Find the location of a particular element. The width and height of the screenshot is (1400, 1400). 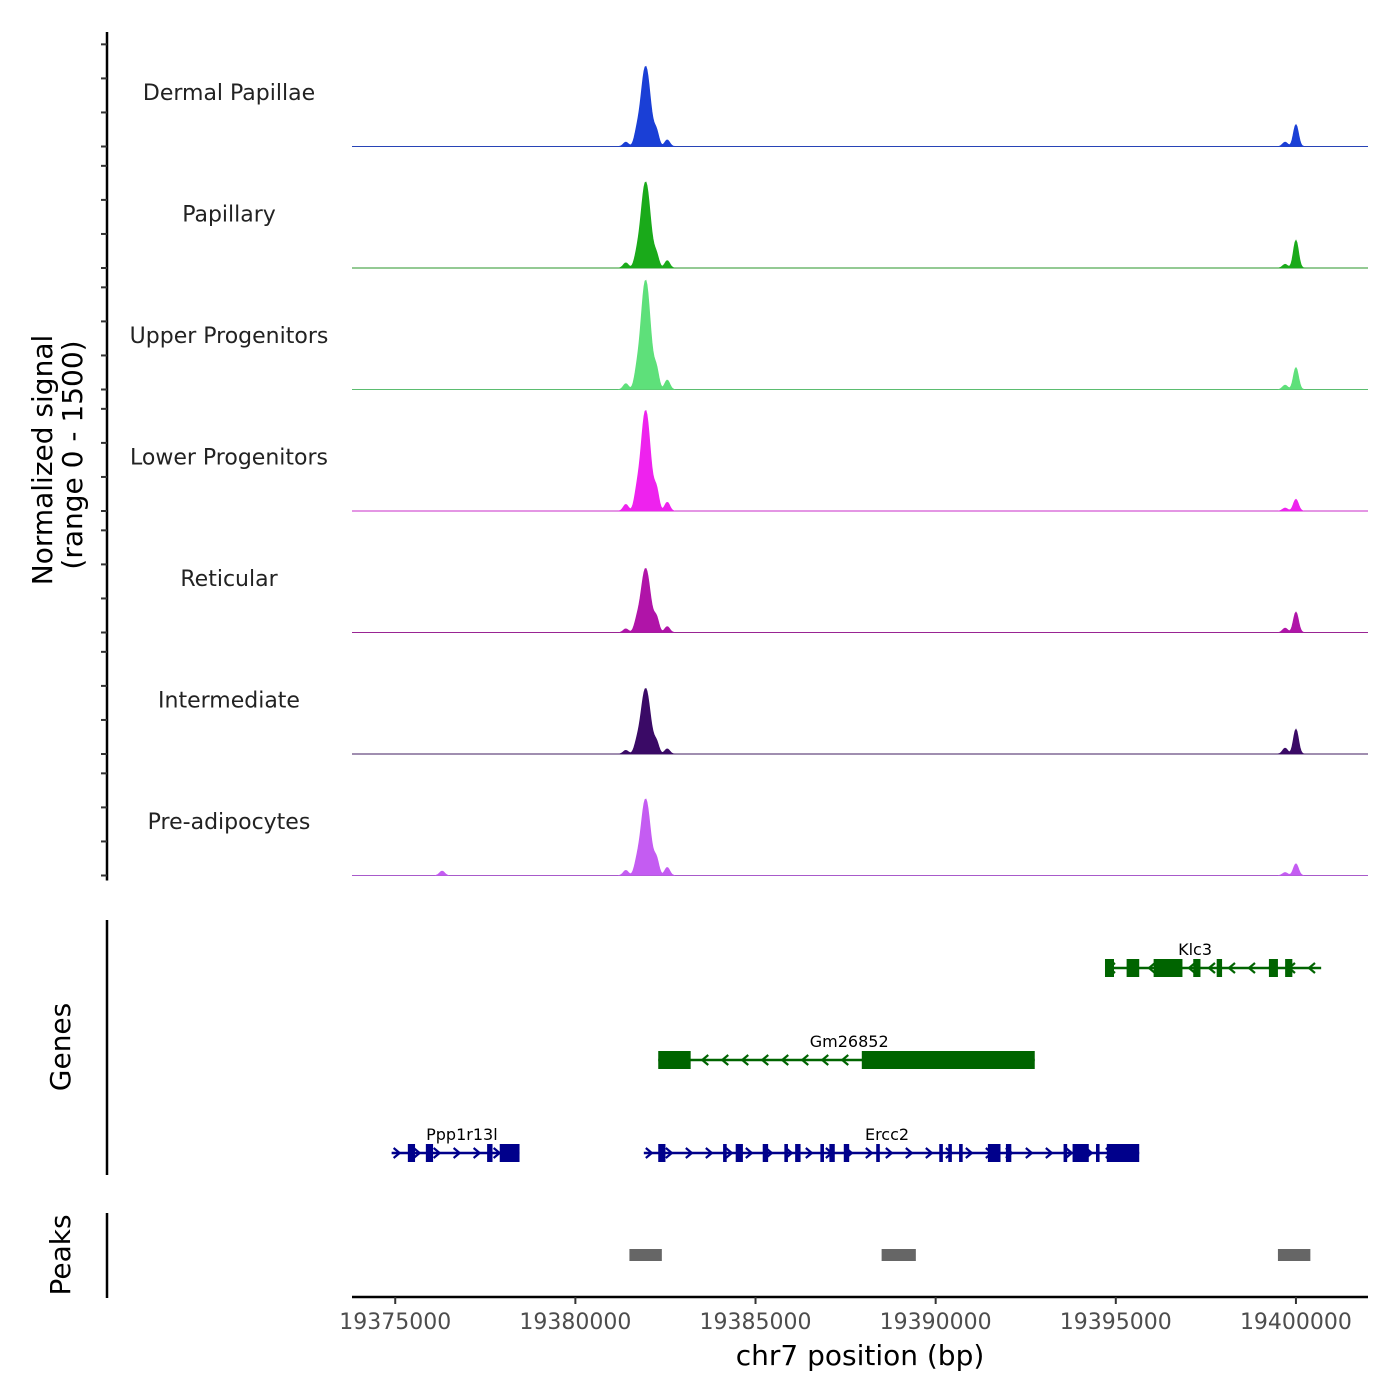

x-tick-label: 19400000 is located at coordinates (1296, 1322).